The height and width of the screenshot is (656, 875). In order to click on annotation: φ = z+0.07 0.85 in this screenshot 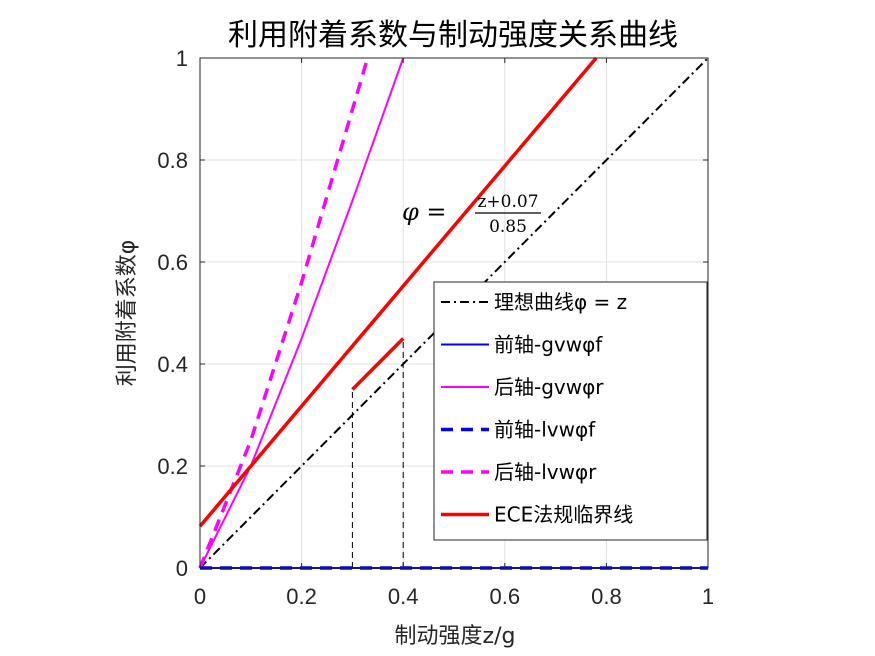, I will do `click(471, 214)`.